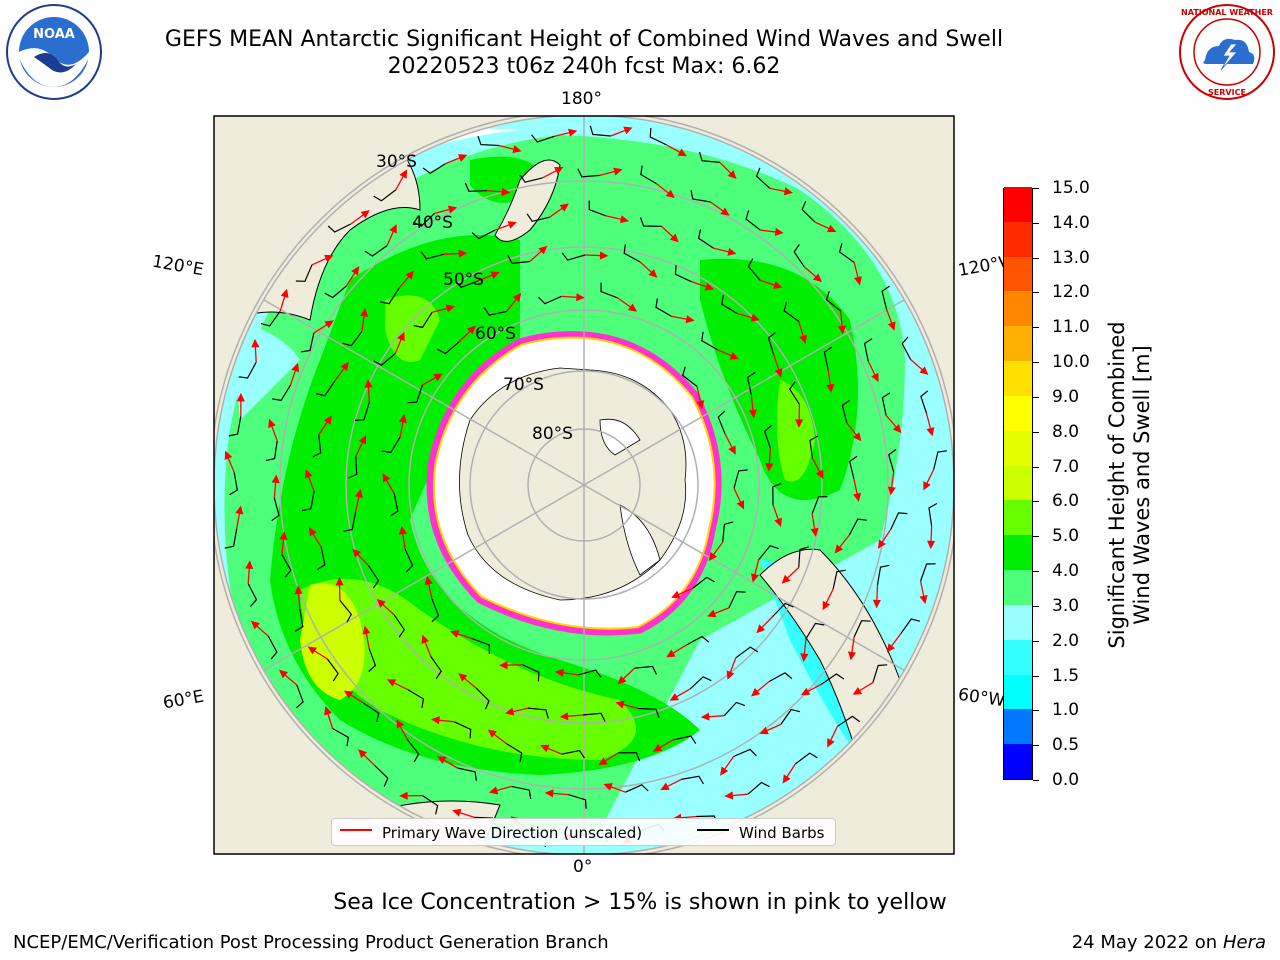  I want to click on colorbar-tick-label: 6.0, so click(1066, 501).